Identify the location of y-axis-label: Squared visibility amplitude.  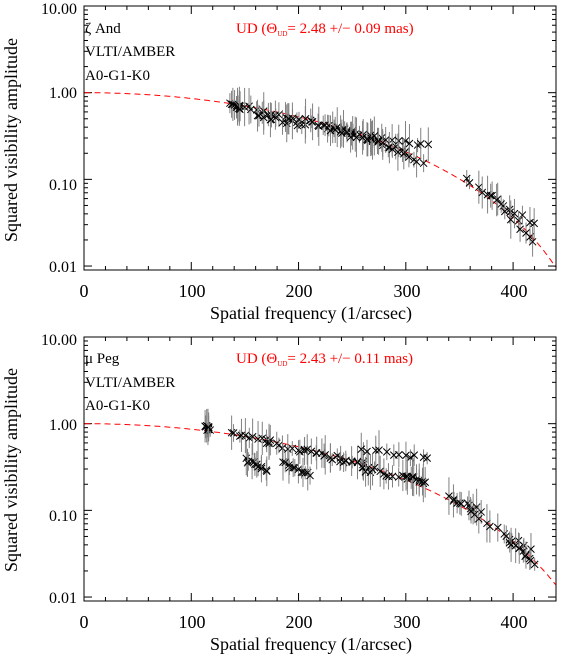
(11, 470).